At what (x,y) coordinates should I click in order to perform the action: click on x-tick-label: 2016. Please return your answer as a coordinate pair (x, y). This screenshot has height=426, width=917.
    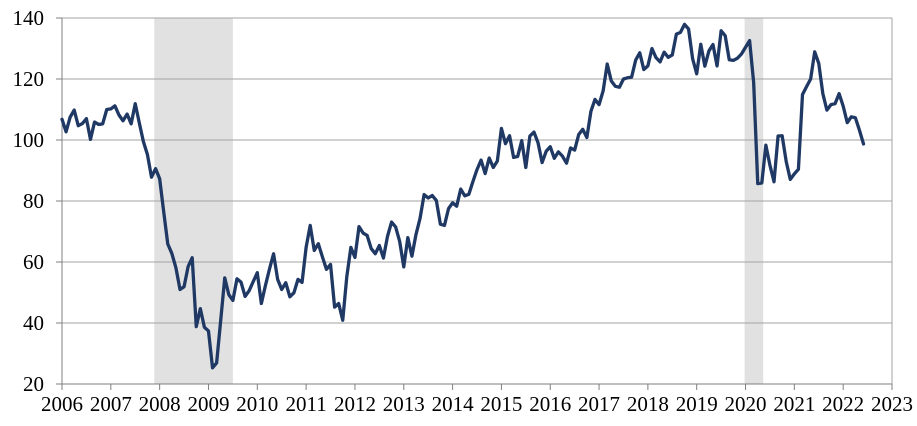
    Looking at the image, I should click on (550, 404).